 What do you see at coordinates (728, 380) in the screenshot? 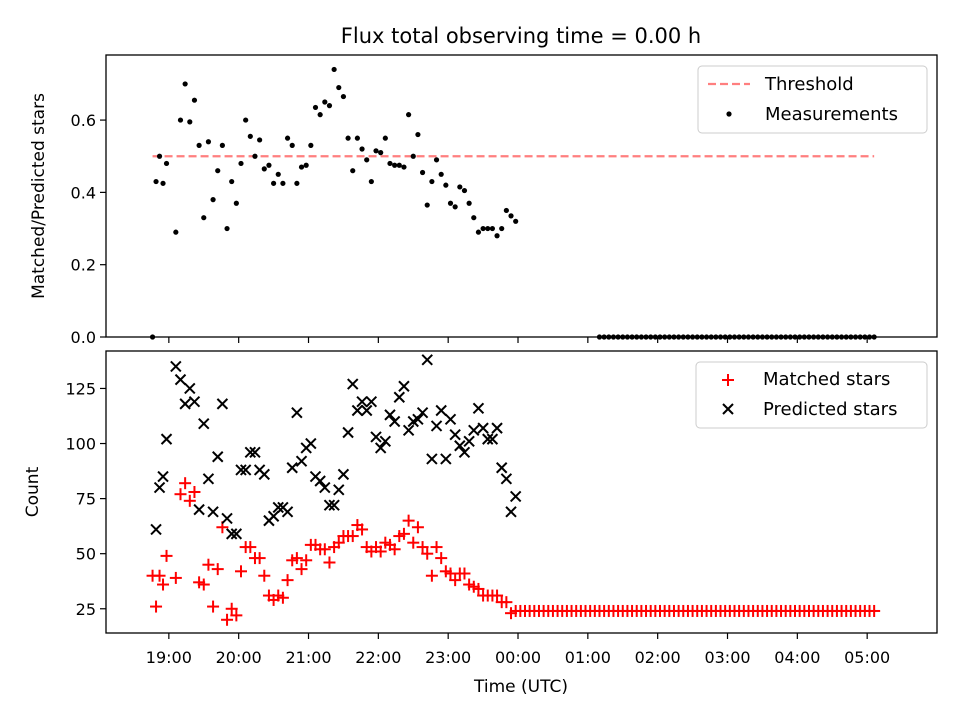
I see `matched-stars-legend-swatch` at bounding box center [728, 380].